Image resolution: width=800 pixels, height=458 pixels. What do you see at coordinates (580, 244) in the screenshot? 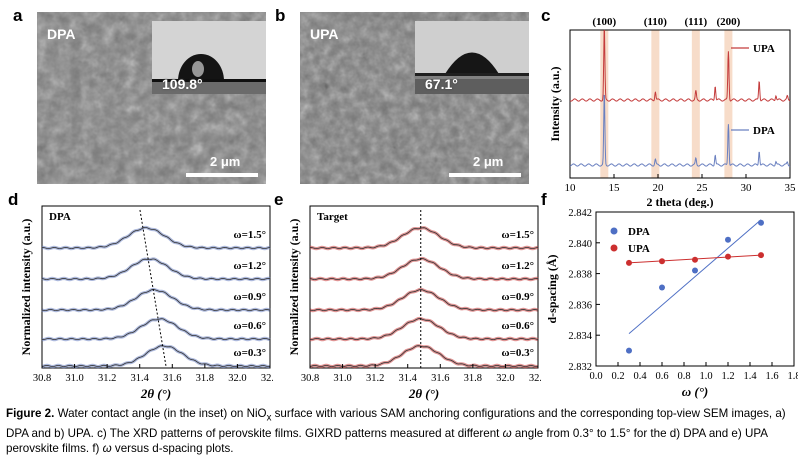
I see `y-tick-label: 2.840` at bounding box center [580, 244].